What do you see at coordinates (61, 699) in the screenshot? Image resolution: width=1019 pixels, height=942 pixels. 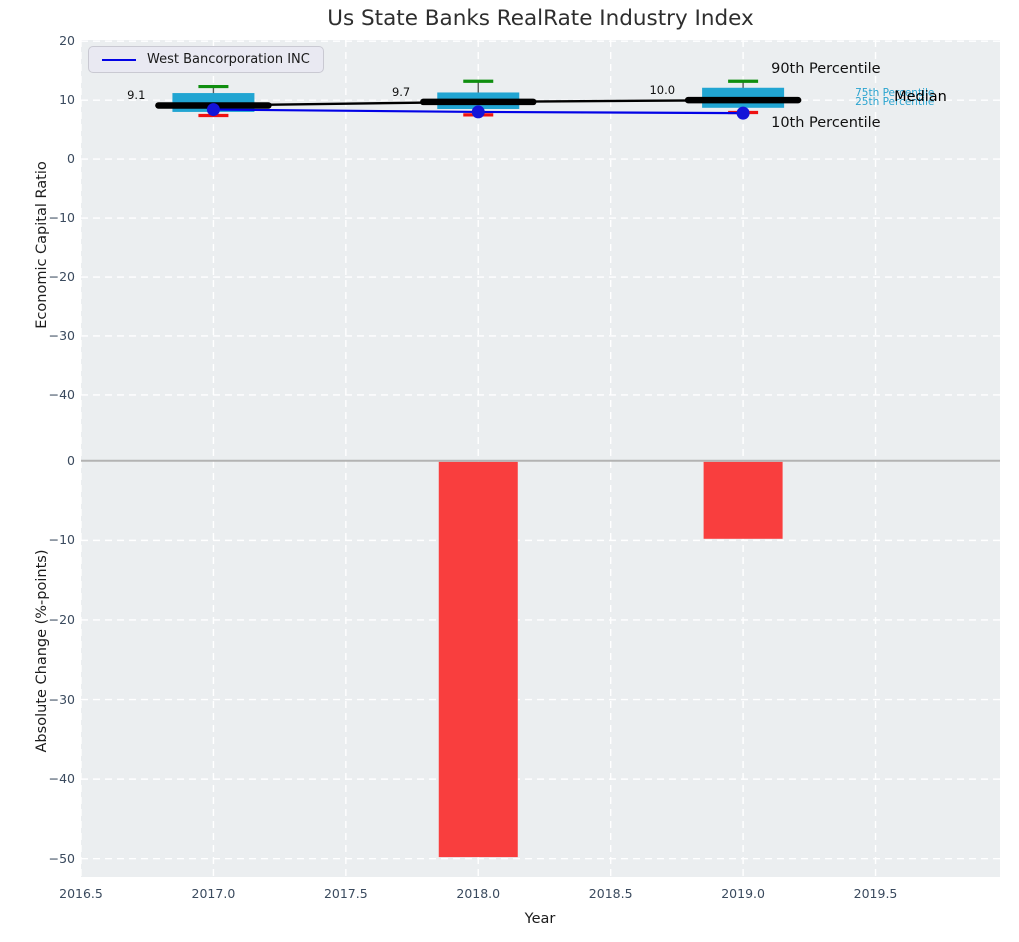 I see `bottom-y-tick-label: −30` at bounding box center [61, 699].